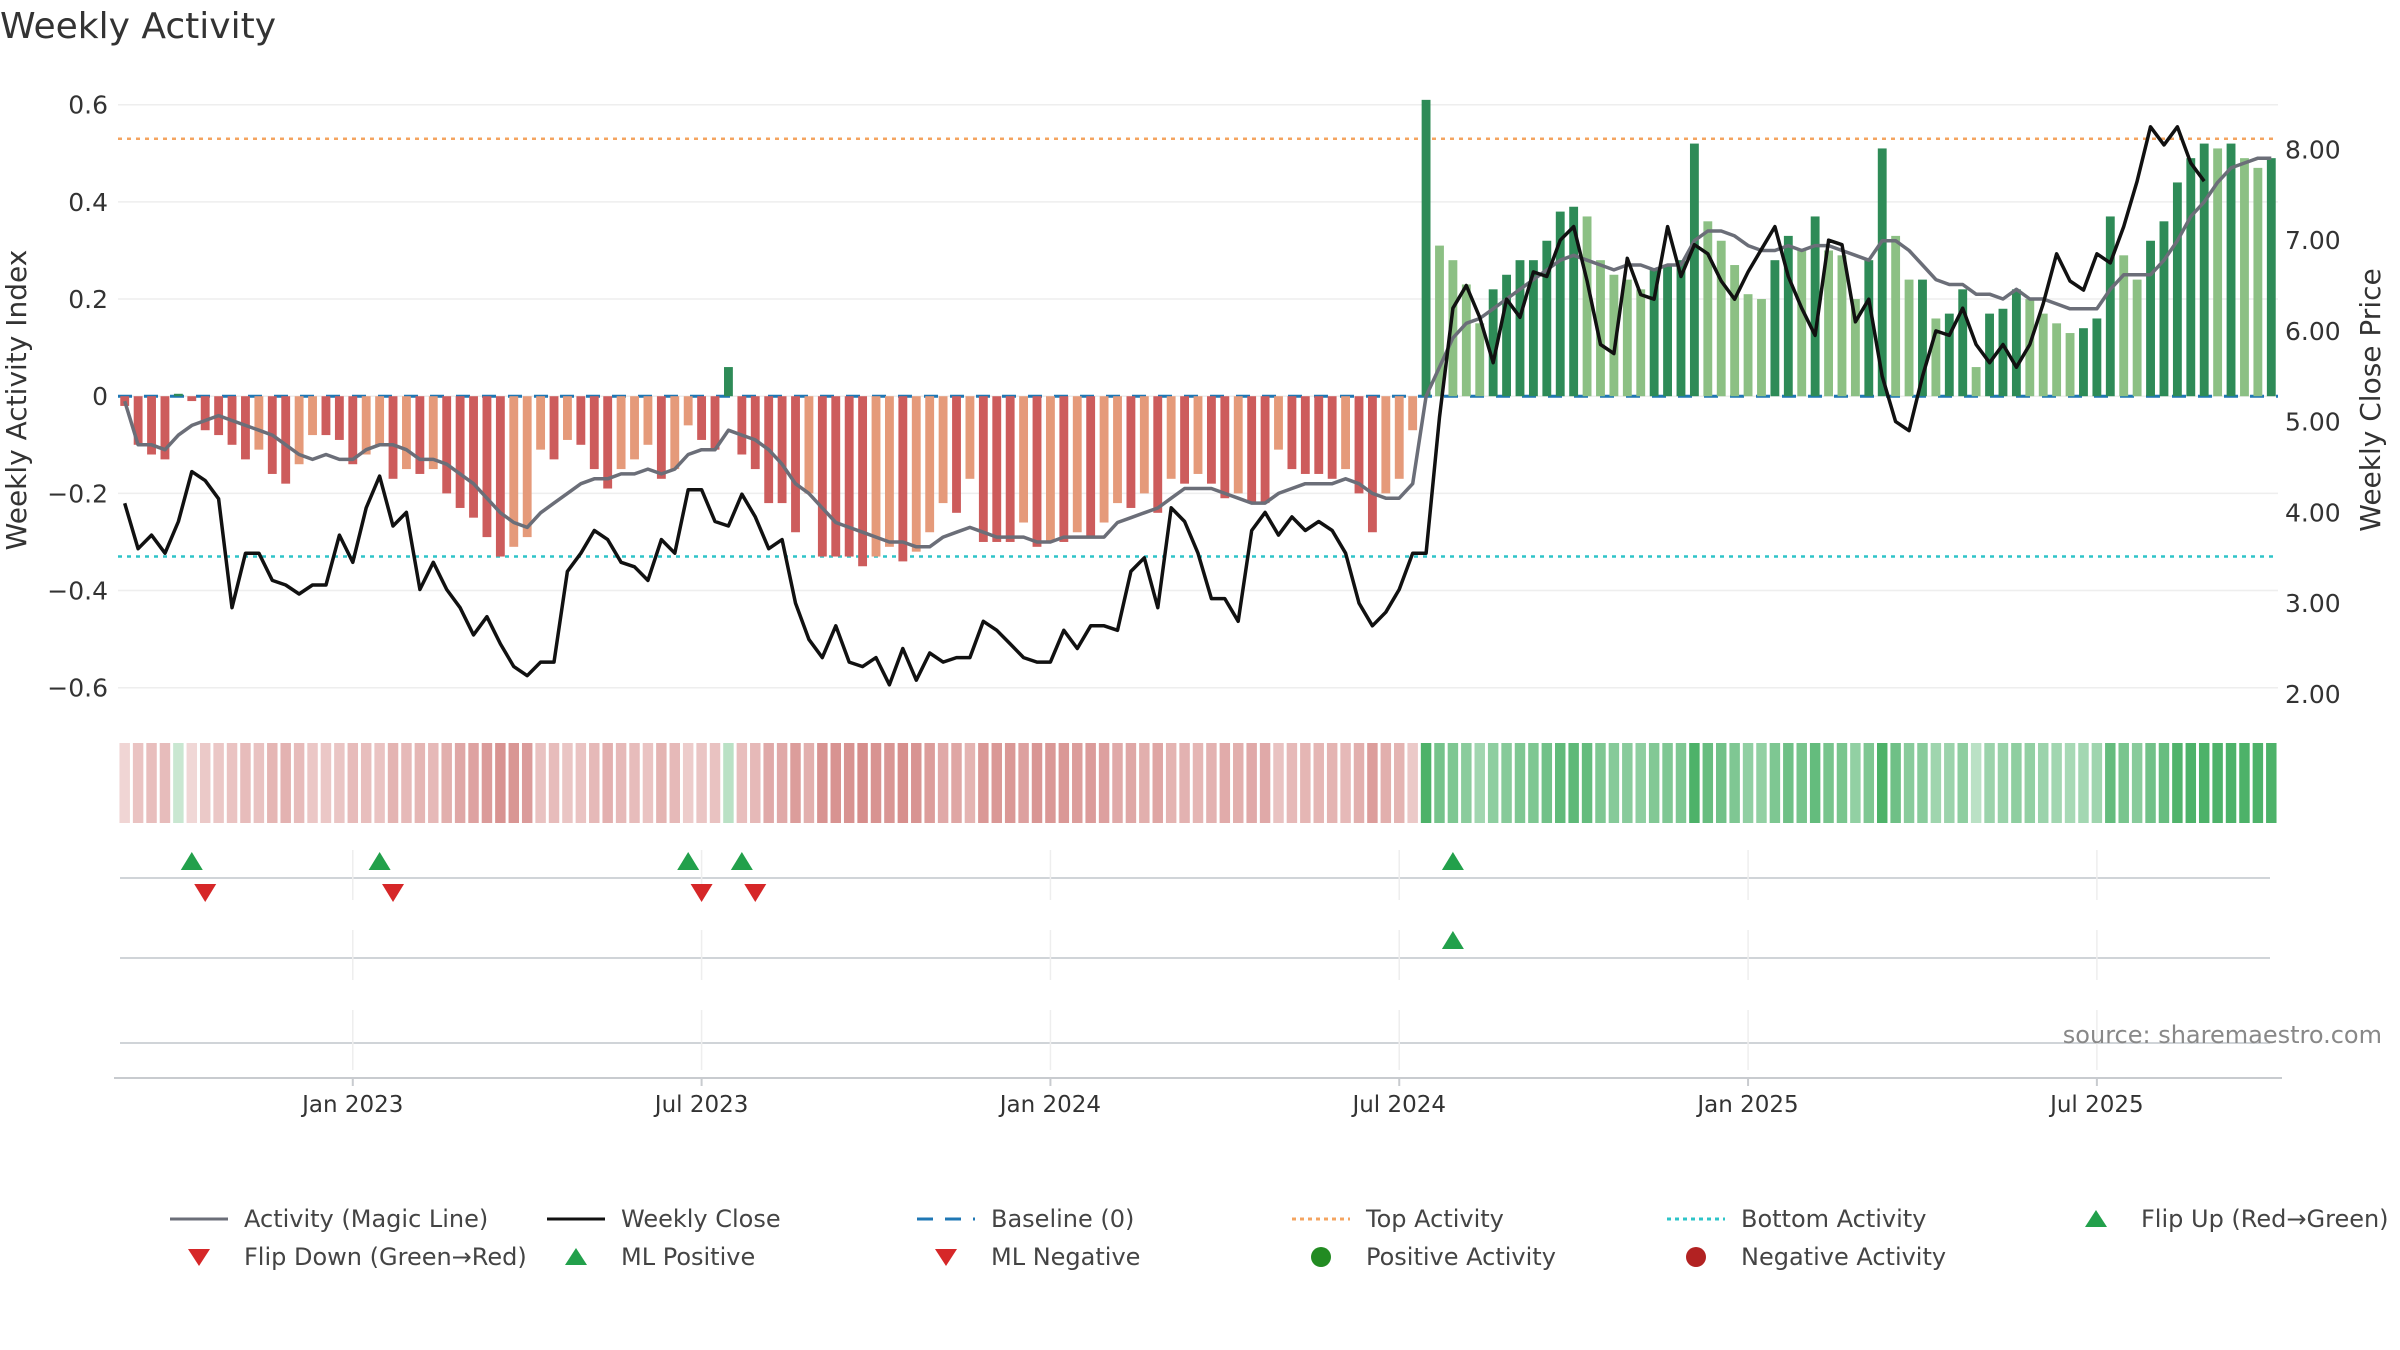 The height and width of the screenshot is (1350, 2400). I want to click on flip-markers, so click(1195, 960).